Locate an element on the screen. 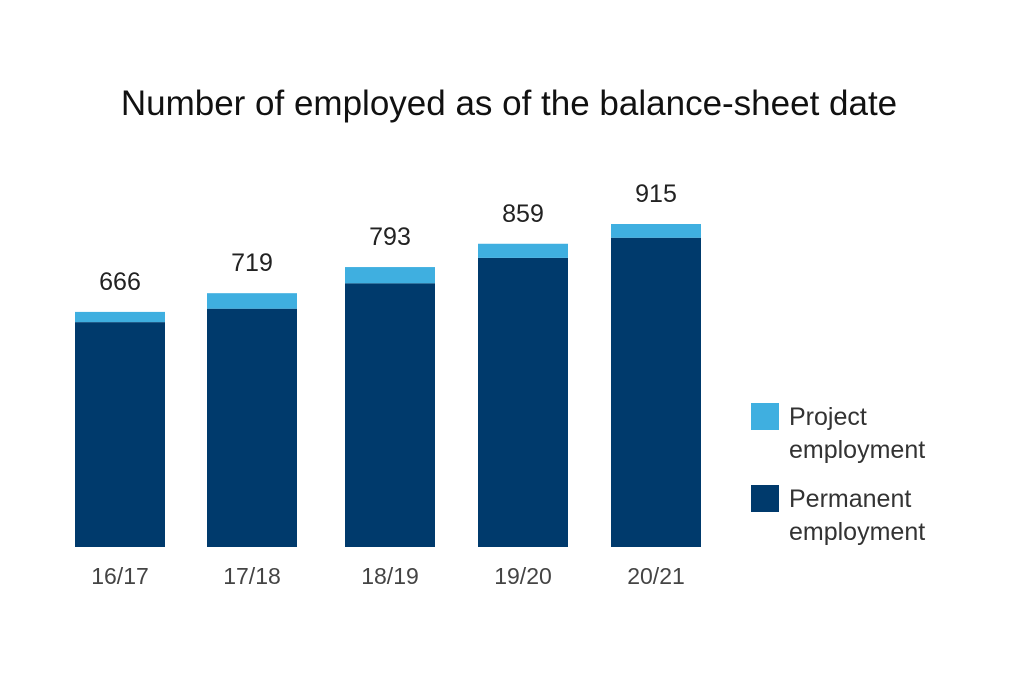 This screenshot has height=673, width=1024. legend-swatch-project is located at coordinates (765, 416).